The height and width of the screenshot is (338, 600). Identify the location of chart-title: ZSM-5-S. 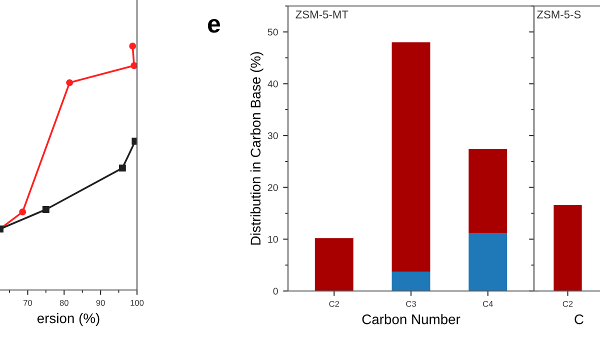
(559, 14).